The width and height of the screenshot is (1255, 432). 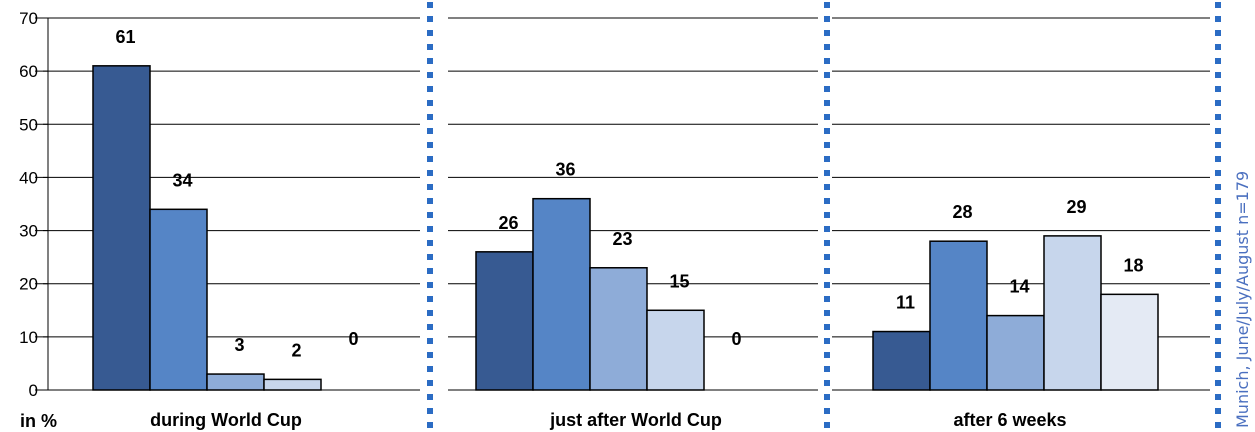 What do you see at coordinates (28, 231) in the screenshot?
I see `y-tick-label: 30` at bounding box center [28, 231].